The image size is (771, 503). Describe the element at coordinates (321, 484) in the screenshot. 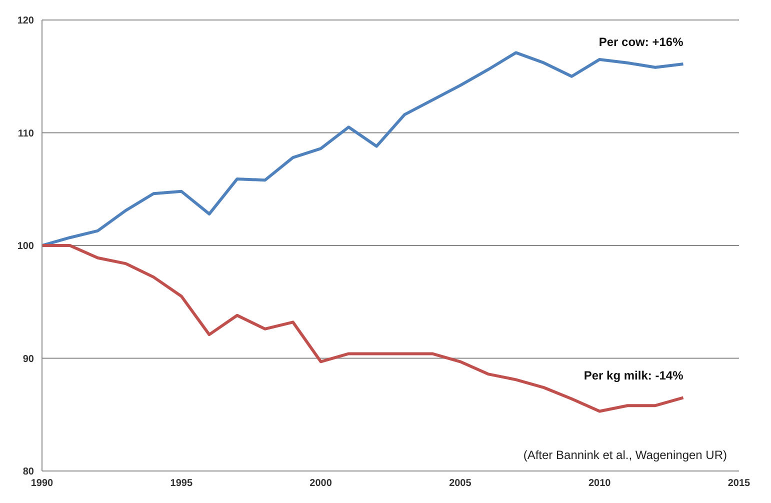

I see `x-tick-label: 2000` at that location.